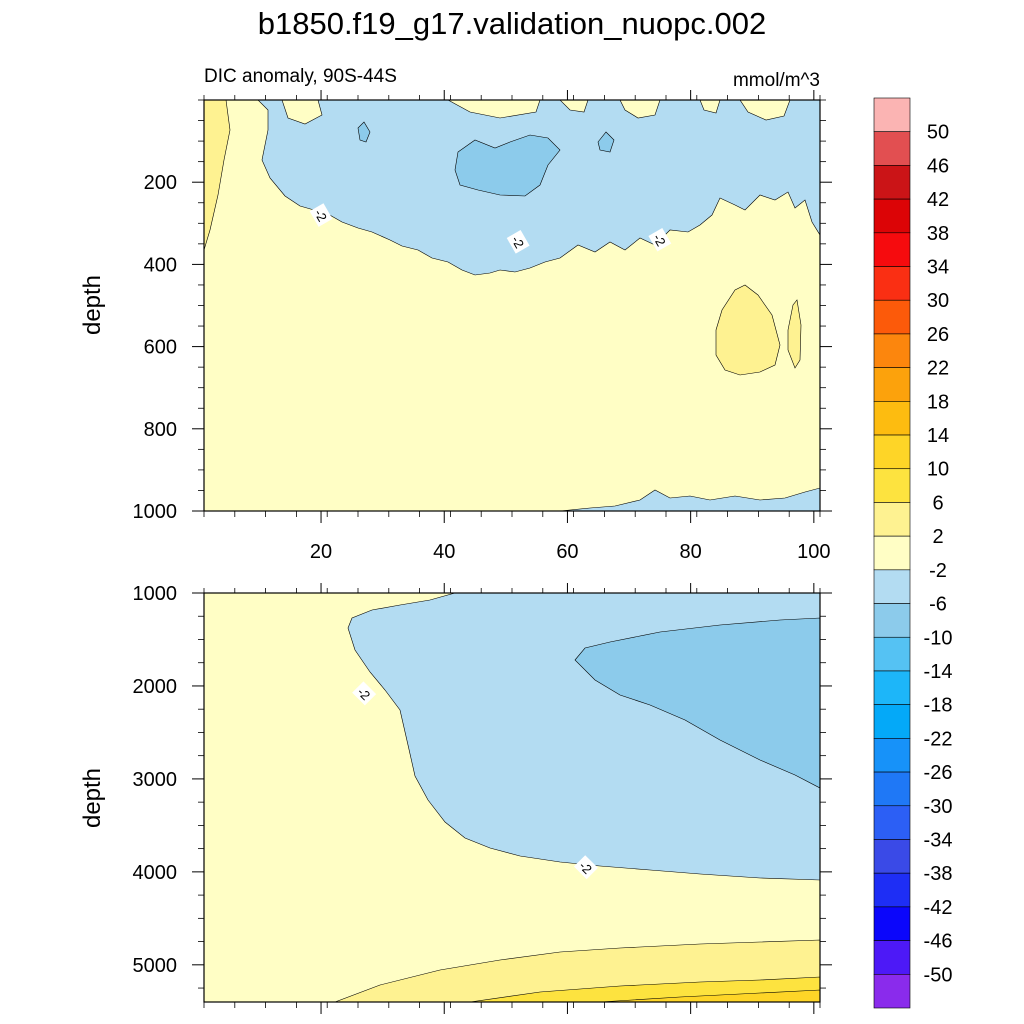 The height and width of the screenshot is (1024, 1024). I want to click on colorbar-label: 14, so click(938, 436).